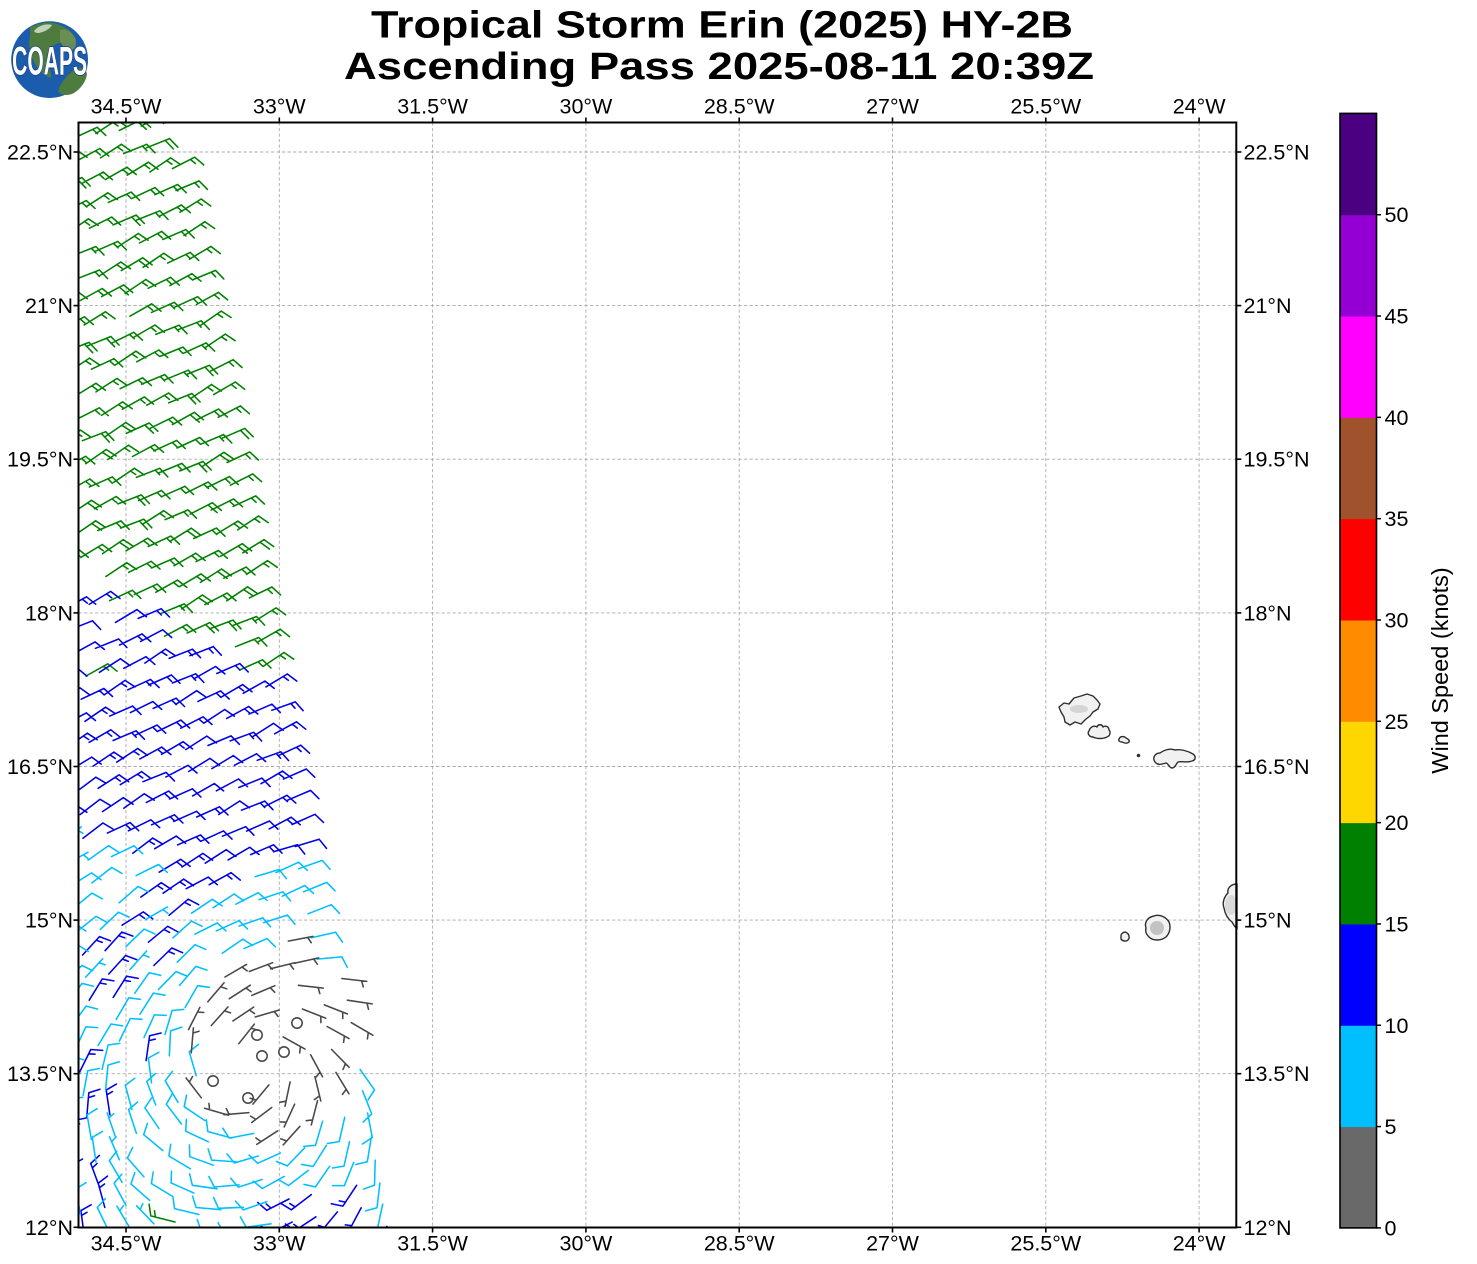 This screenshot has height=1264, width=1477. Describe the element at coordinates (49, 62) in the screenshot. I see `svg-text: COAPS` at that location.